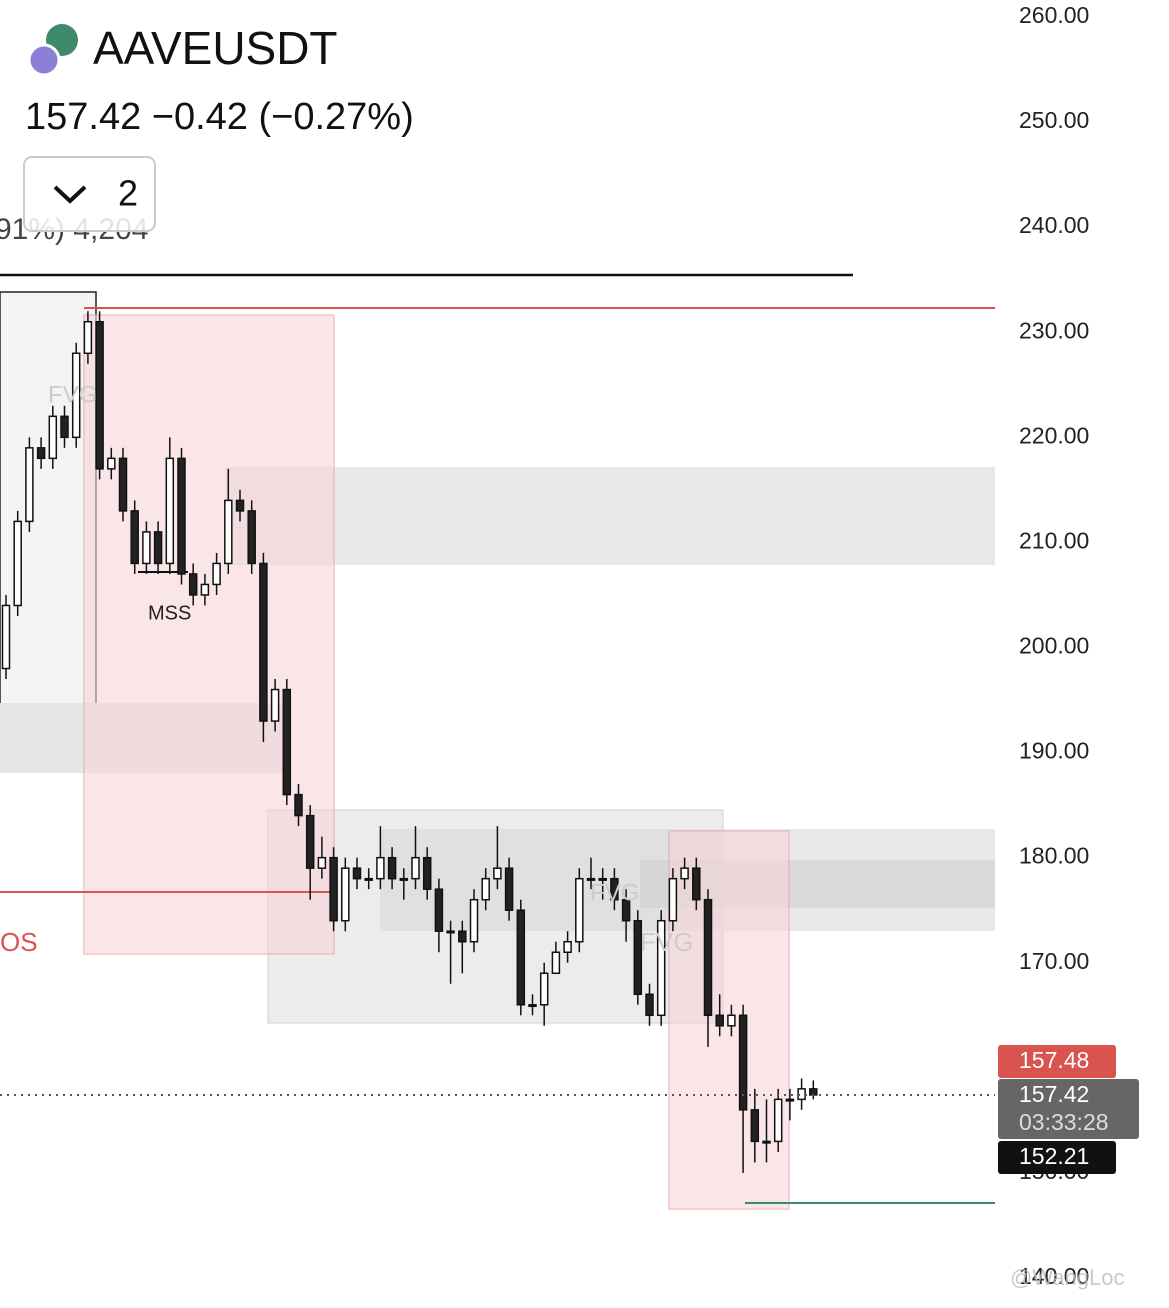  I want to click on y-tick-label: 180.00, so click(1054, 856).